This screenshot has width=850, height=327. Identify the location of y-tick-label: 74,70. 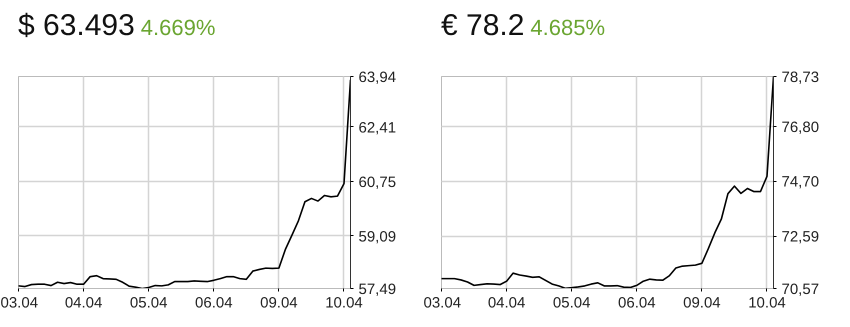
(801, 182).